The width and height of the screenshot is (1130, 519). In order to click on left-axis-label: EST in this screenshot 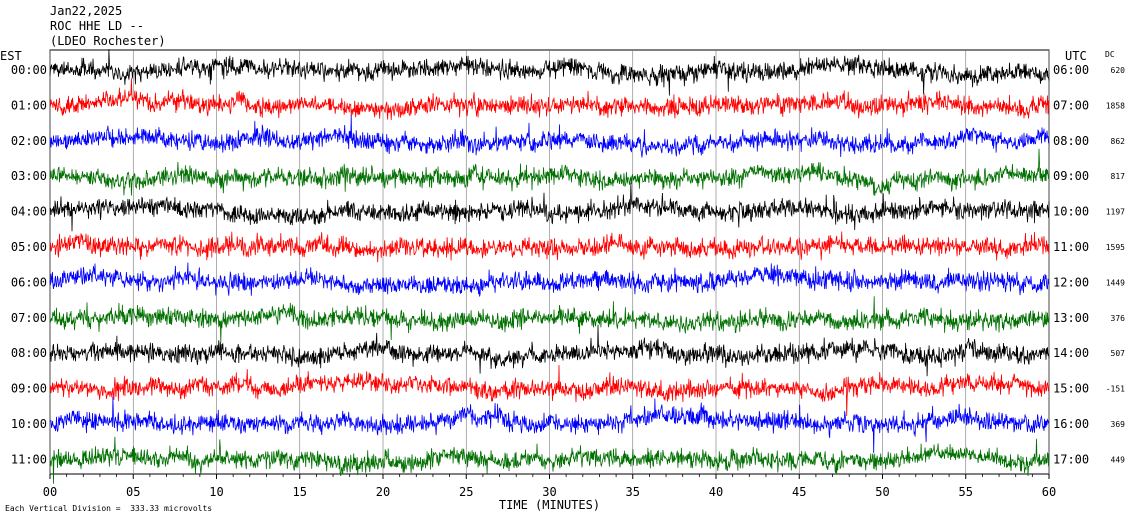, I will do `click(11, 56)`.